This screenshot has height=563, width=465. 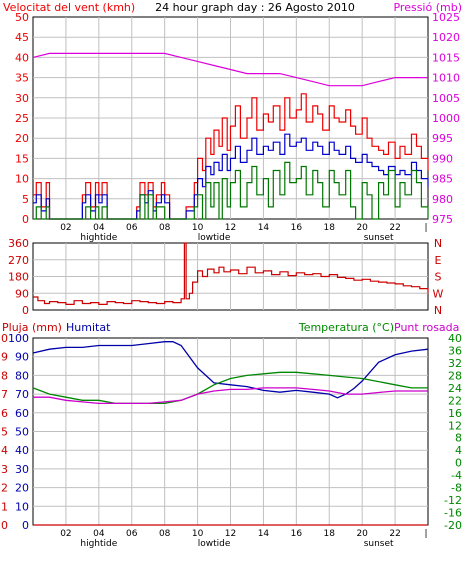 What do you see at coordinates (442, 199) in the screenshot?
I see `pressure-tick-label: 980` at bounding box center [442, 199].